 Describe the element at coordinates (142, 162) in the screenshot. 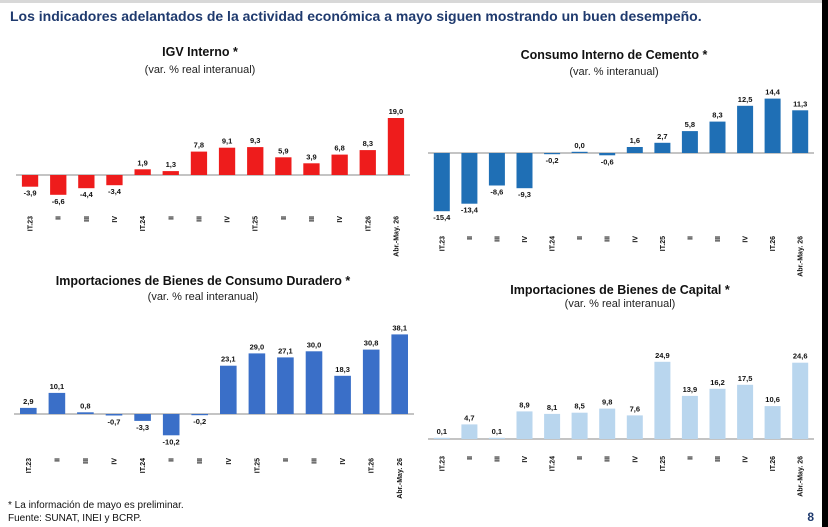

I see `bar-value-label: 1,9` at that location.